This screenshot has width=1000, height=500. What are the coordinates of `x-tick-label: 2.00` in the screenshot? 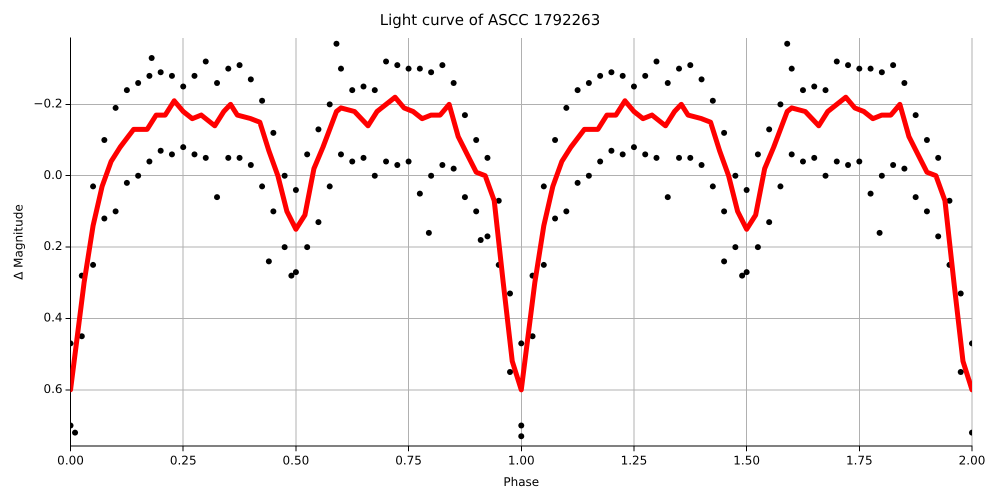 It's located at (972, 461).